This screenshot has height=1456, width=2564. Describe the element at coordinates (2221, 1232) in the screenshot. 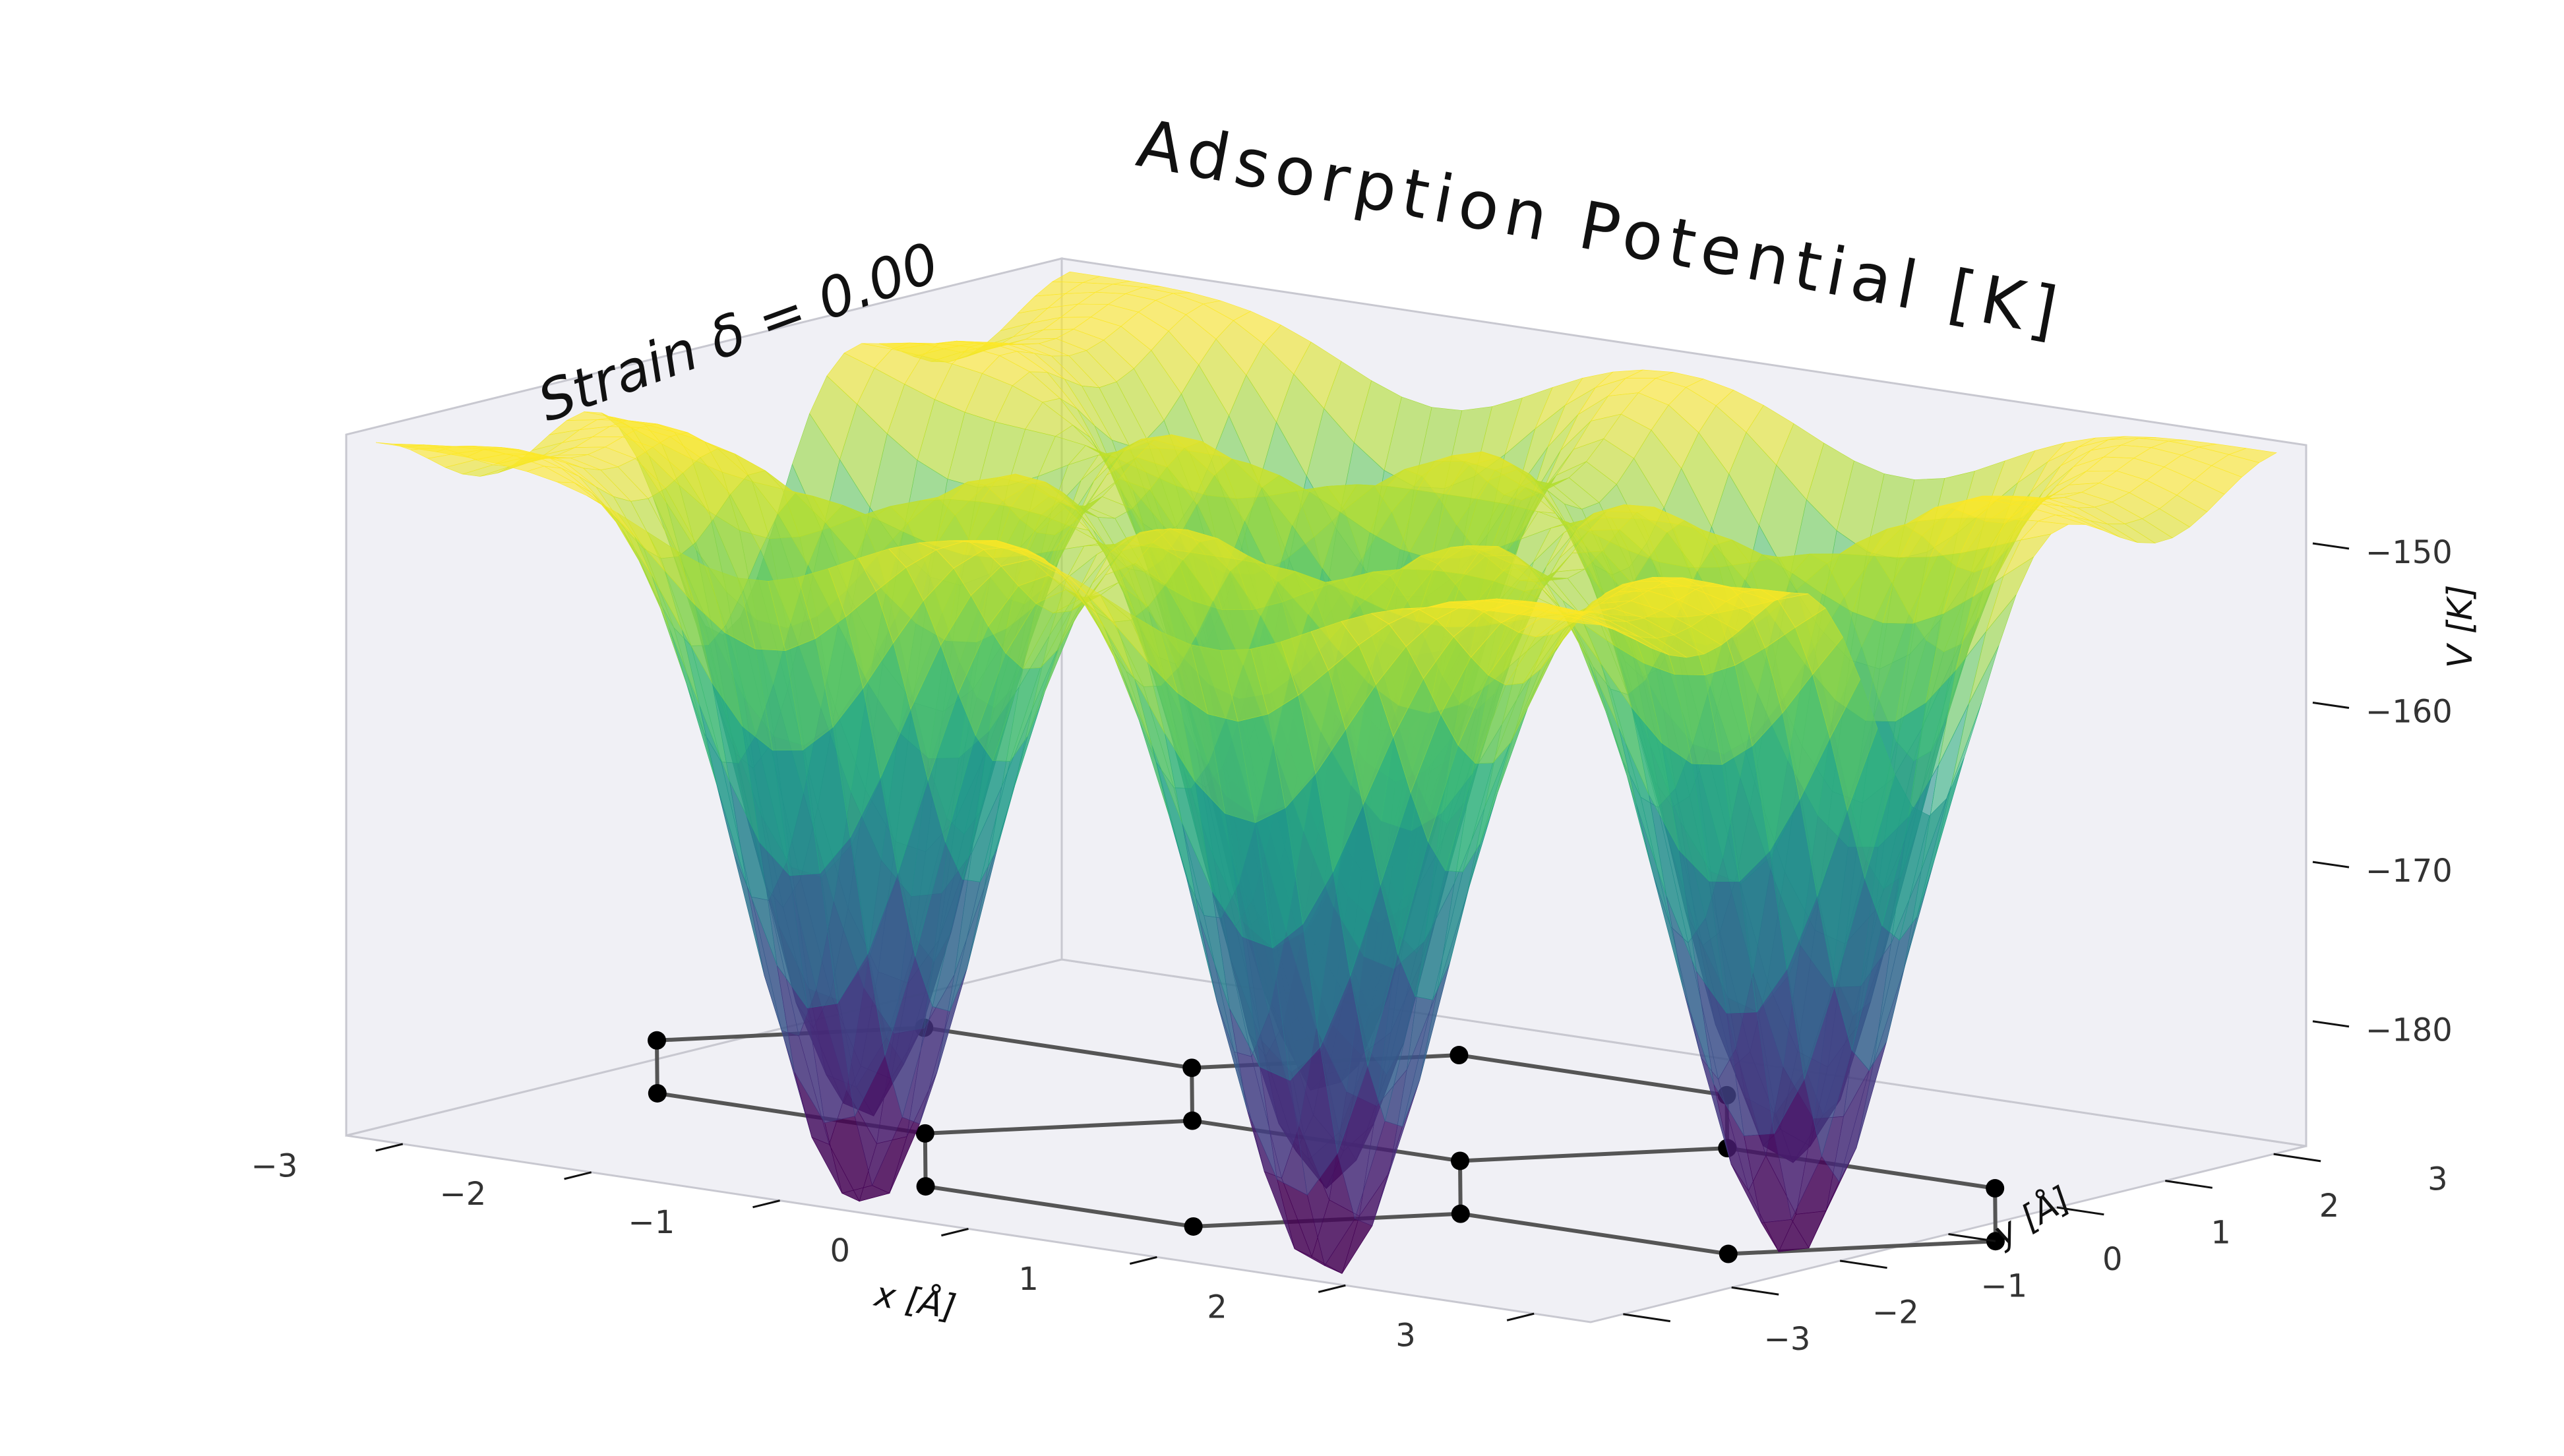

I see `y-tick-label: 1` at that location.